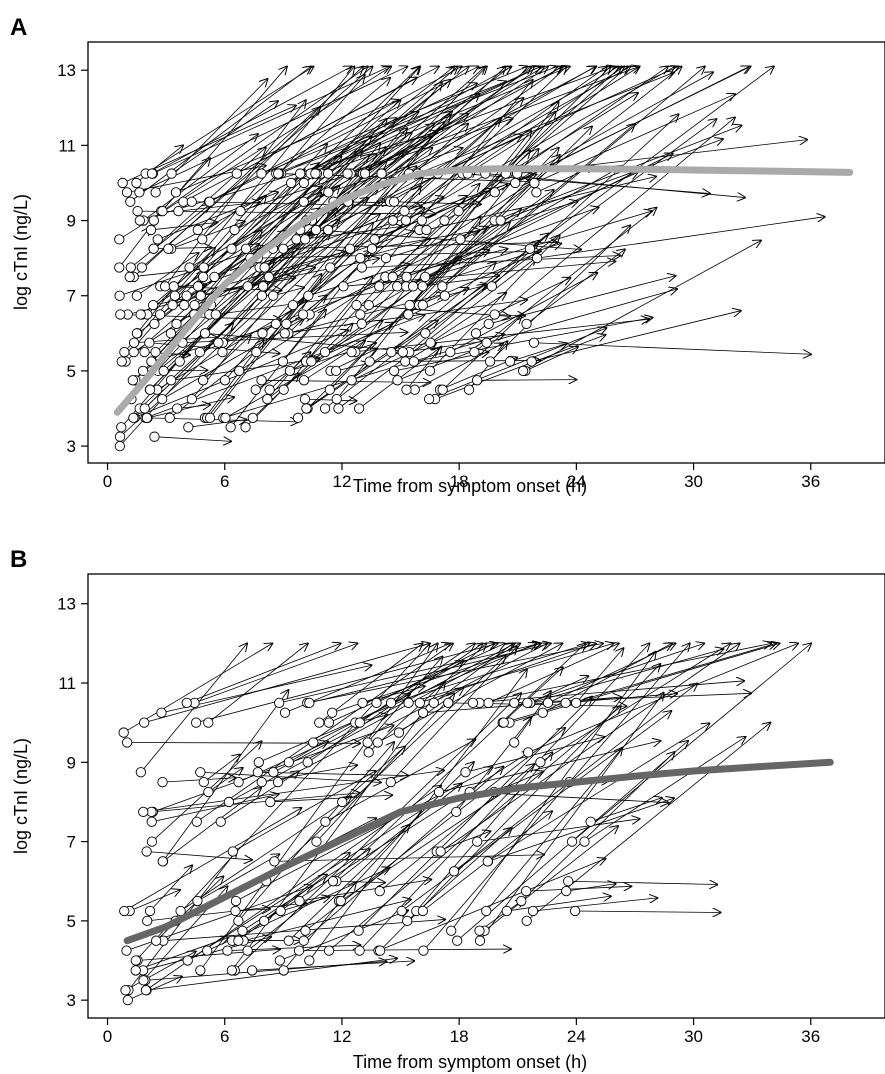 The width and height of the screenshot is (885, 1074). What do you see at coordinates (71, 921) in the screenshot?
I see `y-tick-label: 5` at bounding box center [71, 921].